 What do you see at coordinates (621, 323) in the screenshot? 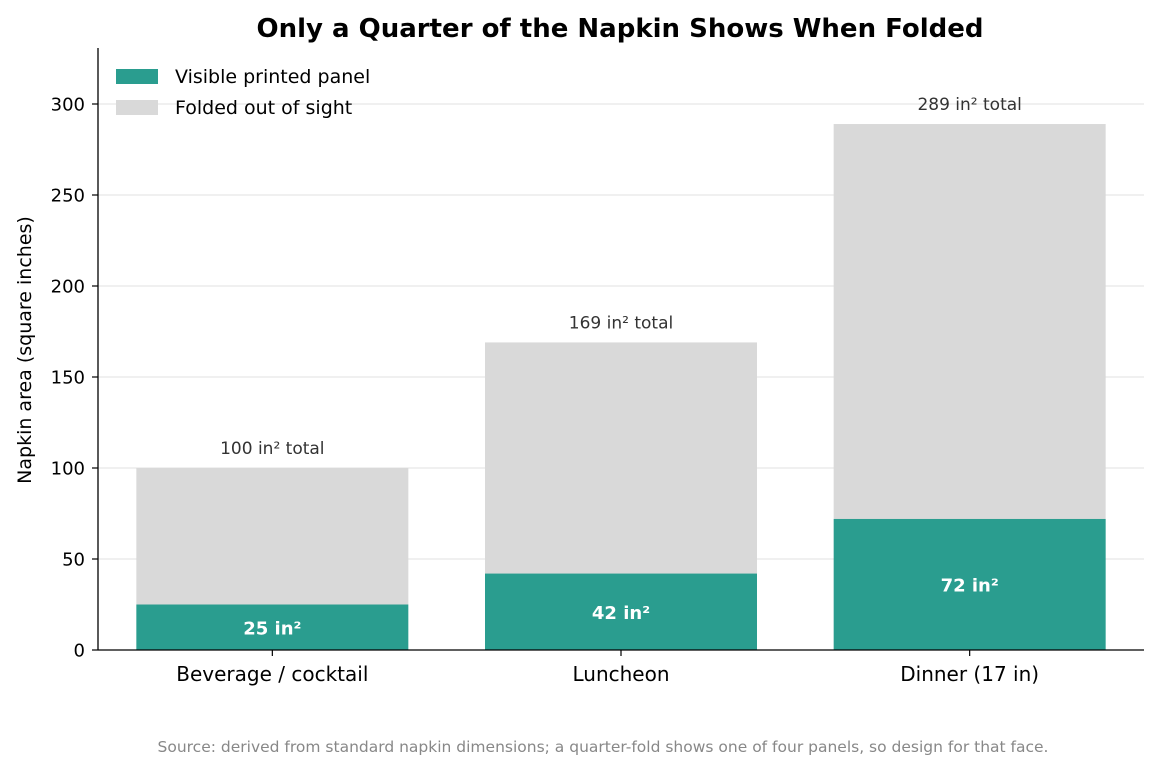
I see `total-area-label: 169 in² total` at bounding box center [621, 323].